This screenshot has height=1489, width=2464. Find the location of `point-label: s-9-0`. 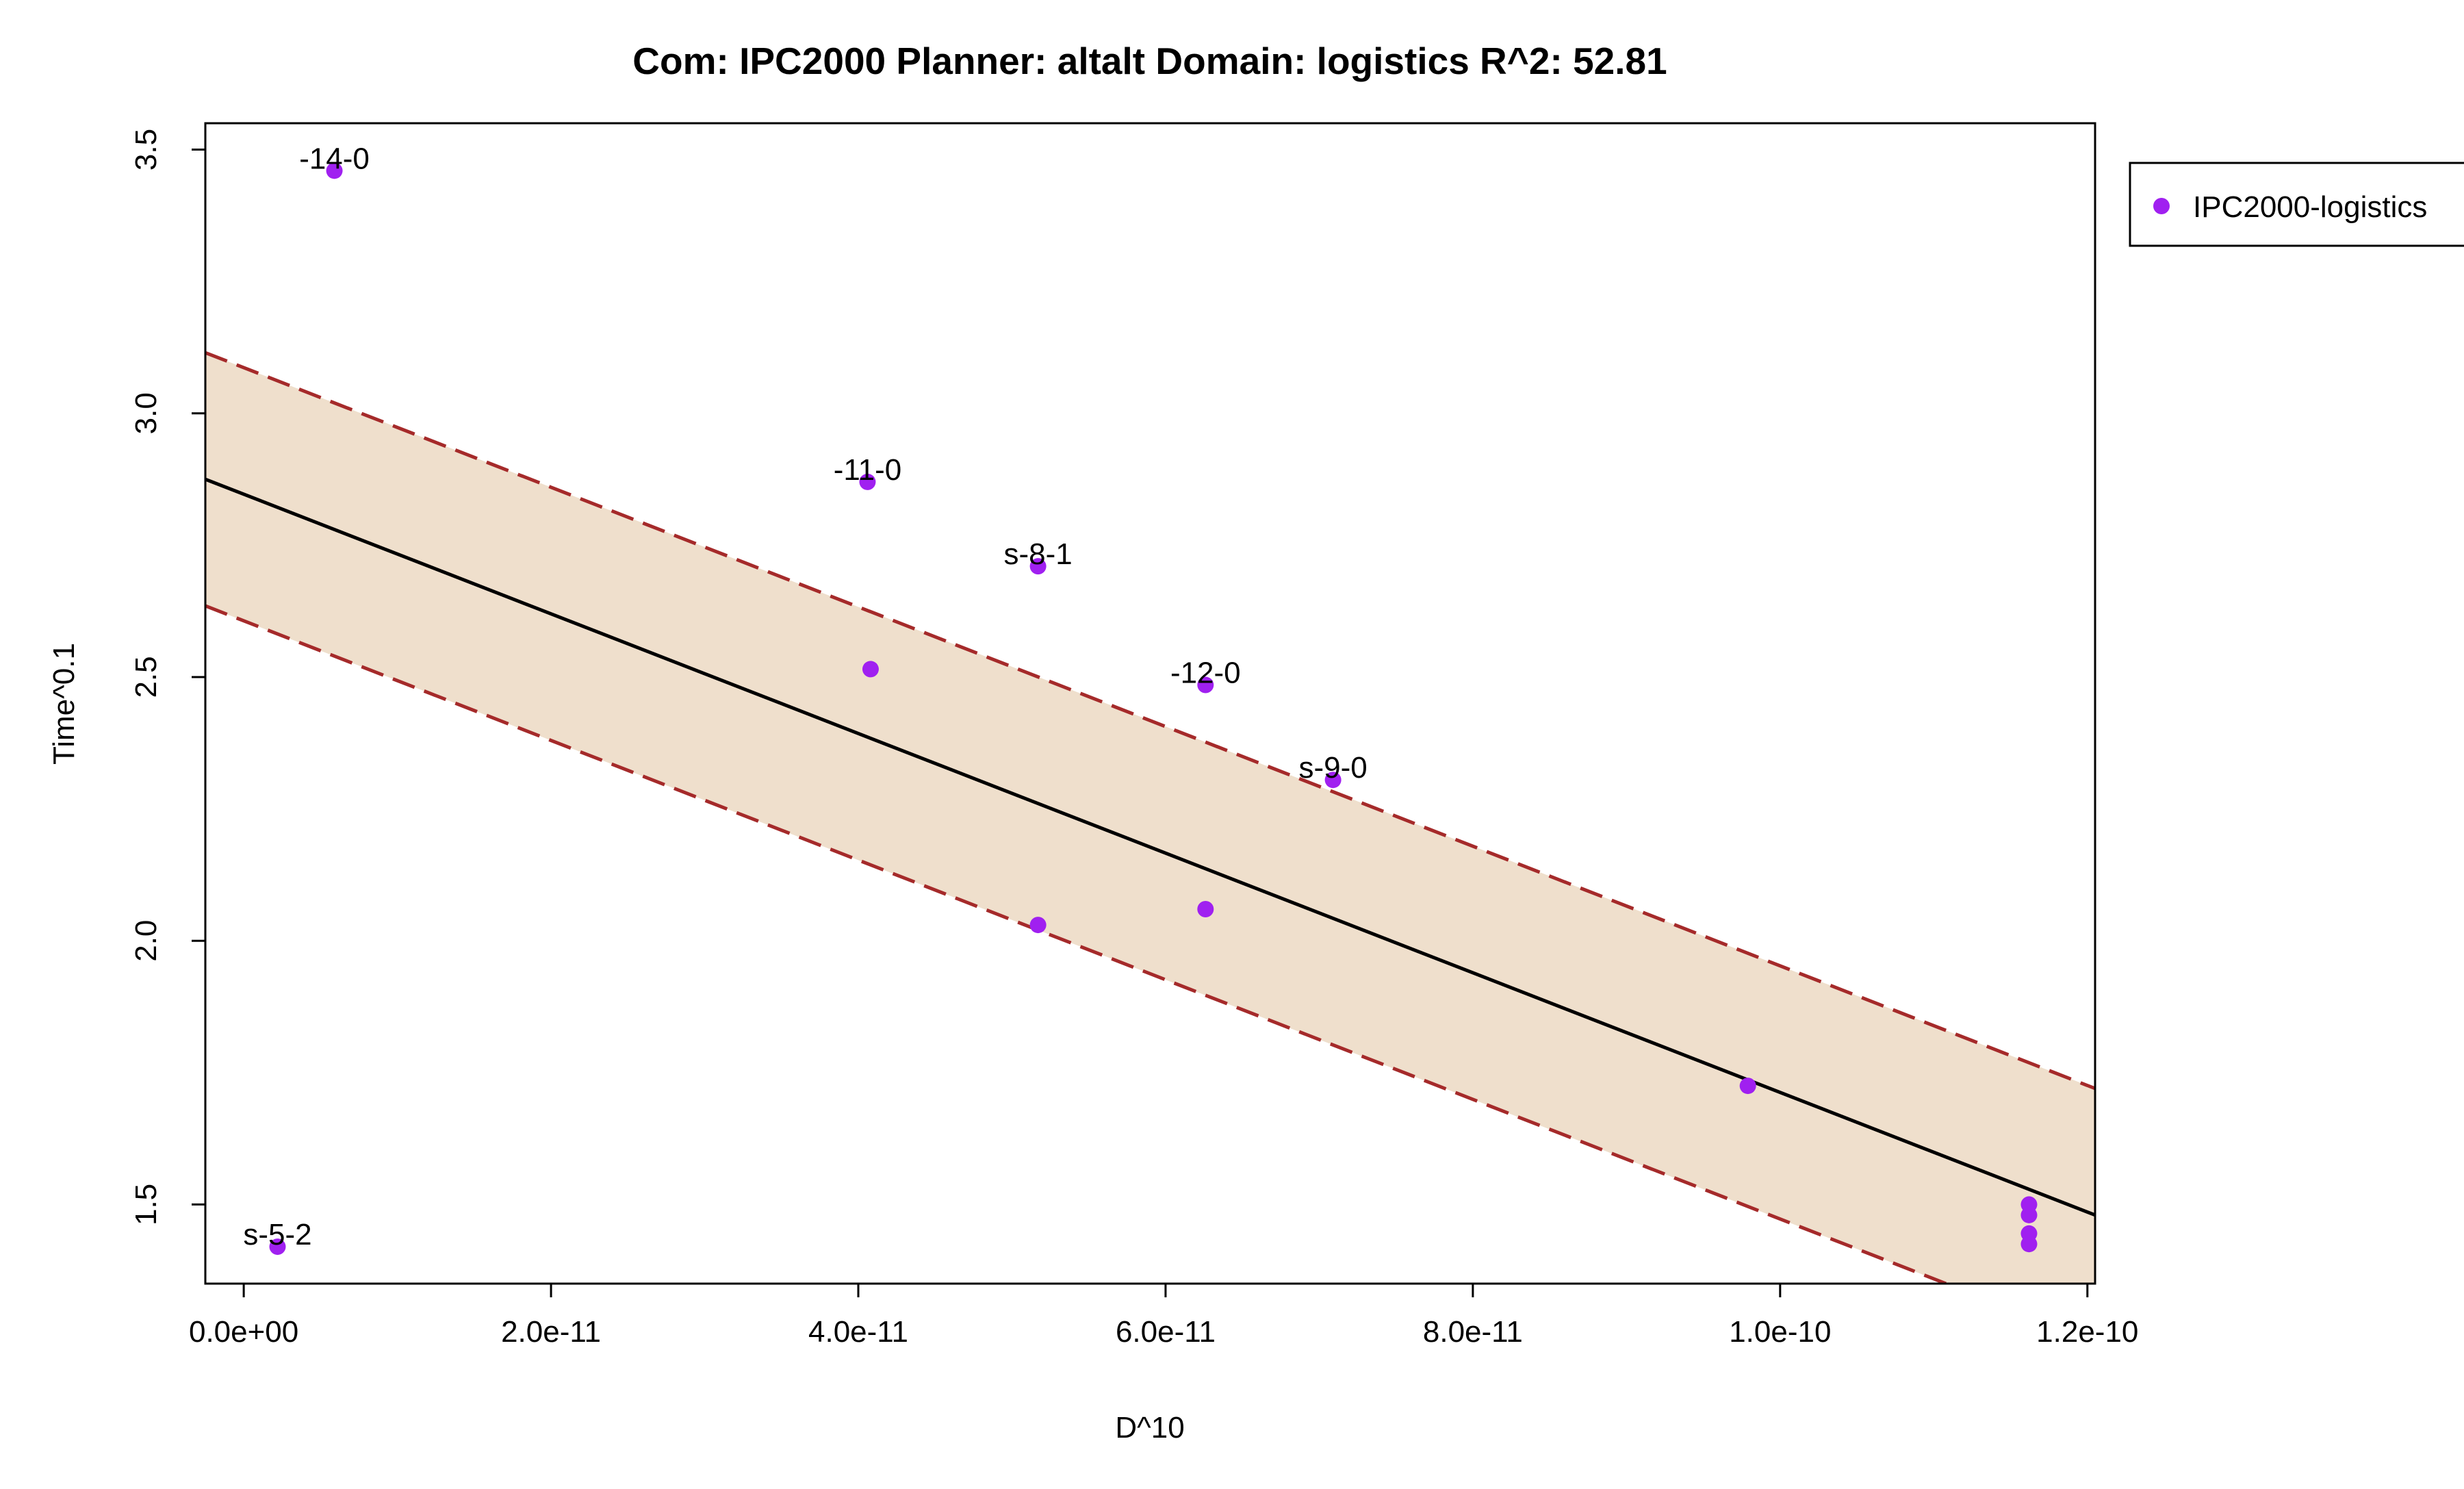

point-label: s-9-0 is located at coordinates (1332, 768).